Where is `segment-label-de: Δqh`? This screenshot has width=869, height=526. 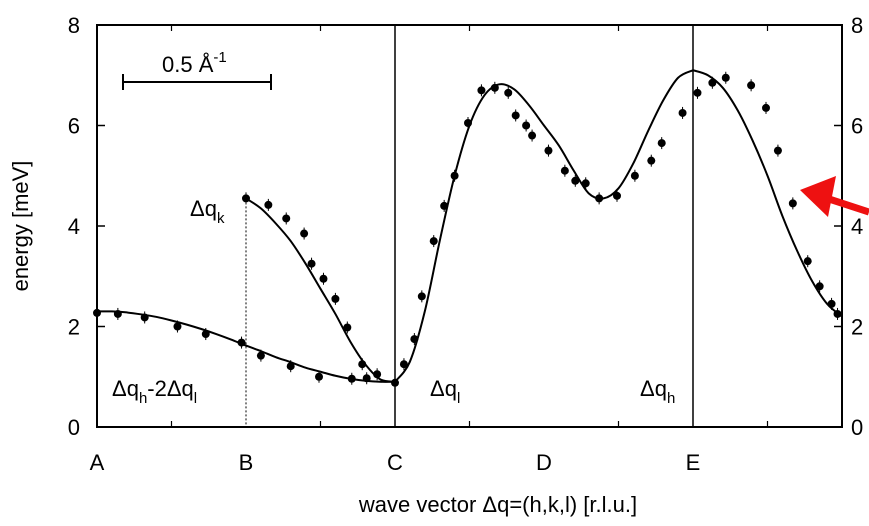
segment-label-de: Δqh is located at coordinates (657, 391).